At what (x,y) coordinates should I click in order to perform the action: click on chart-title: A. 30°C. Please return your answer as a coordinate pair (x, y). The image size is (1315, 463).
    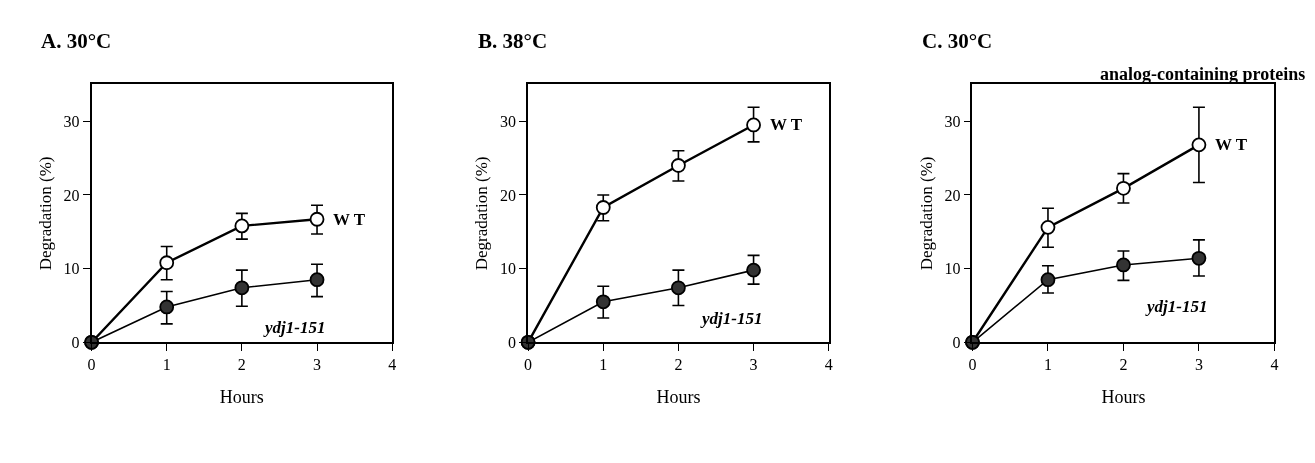
    Looking at the image, I should click on (76, 41).